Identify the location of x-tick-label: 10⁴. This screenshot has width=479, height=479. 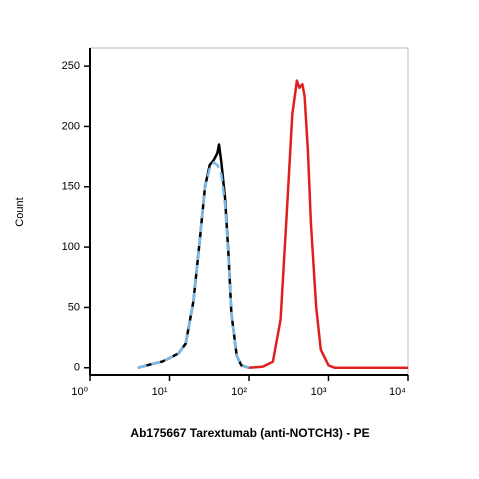
(397, 392).